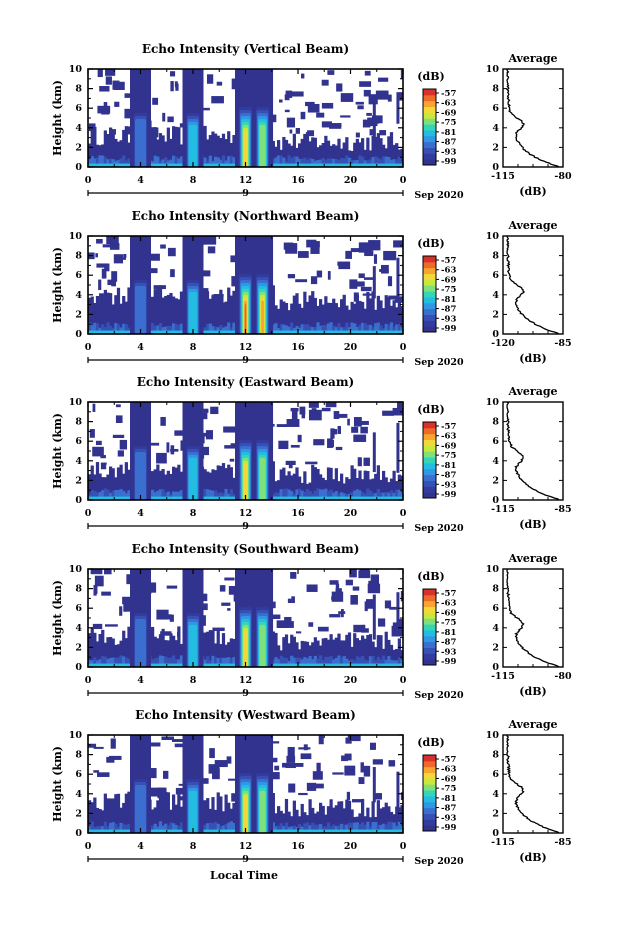 The height and width of the screenshot is (933, 619). Describe the element at coordinates (495, 628) in the screenshot. I see `average-y-tick-label: 4` at that location.